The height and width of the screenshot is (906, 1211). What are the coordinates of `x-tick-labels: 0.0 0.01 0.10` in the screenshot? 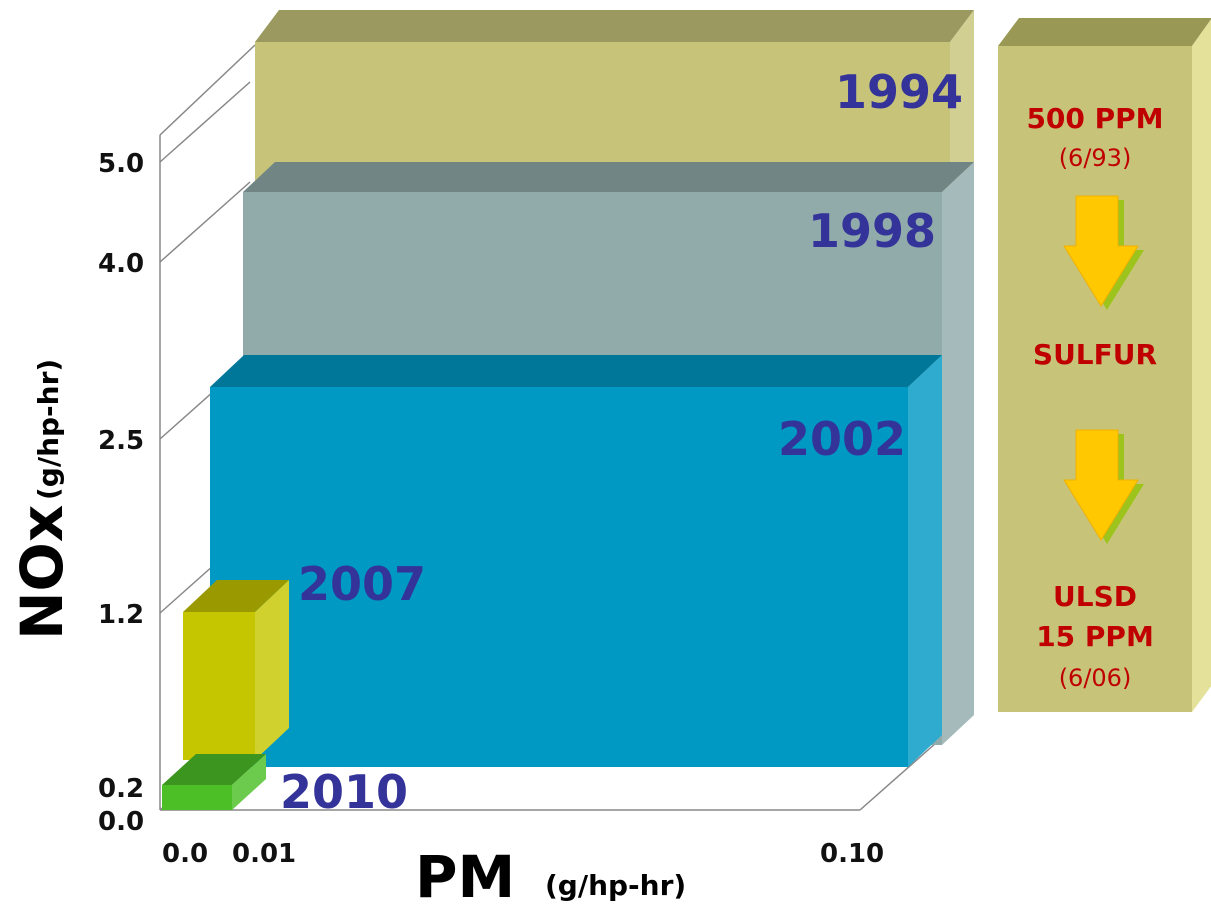 It's located at (523, 854).